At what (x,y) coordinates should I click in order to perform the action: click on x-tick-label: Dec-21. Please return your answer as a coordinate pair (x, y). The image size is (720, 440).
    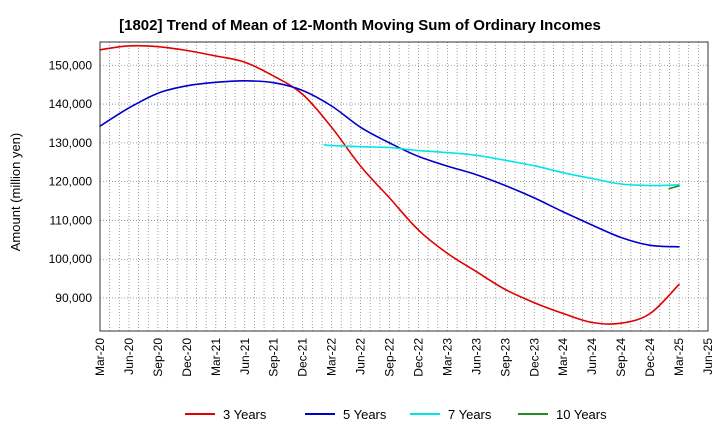
    Looking at the image, I should click on (303, 357).